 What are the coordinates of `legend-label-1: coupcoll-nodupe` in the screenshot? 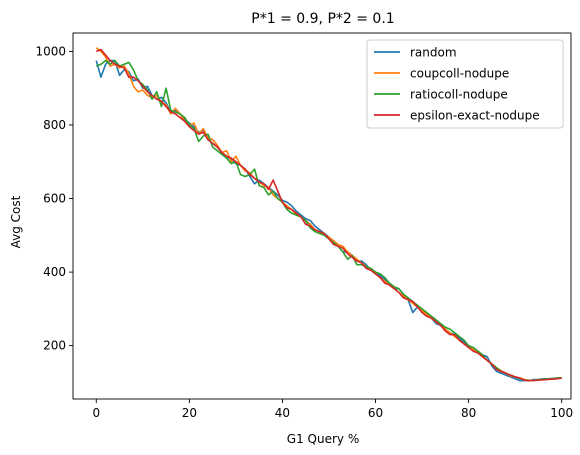 It's located at (459, 74).